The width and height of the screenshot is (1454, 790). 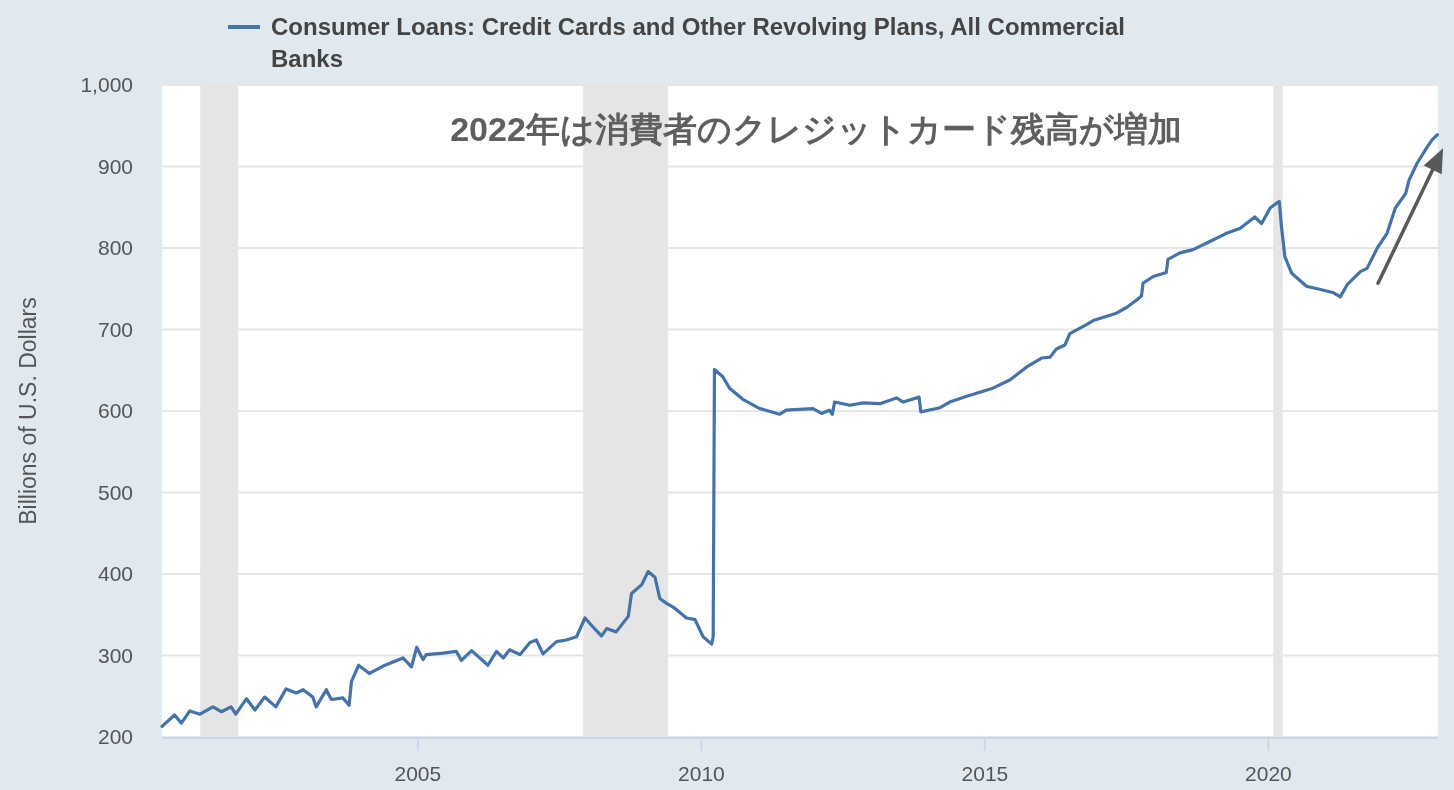 I want to click on annotation: 2022年は消費者のクレジットカード残高が増加, so click(x=816, y=129).